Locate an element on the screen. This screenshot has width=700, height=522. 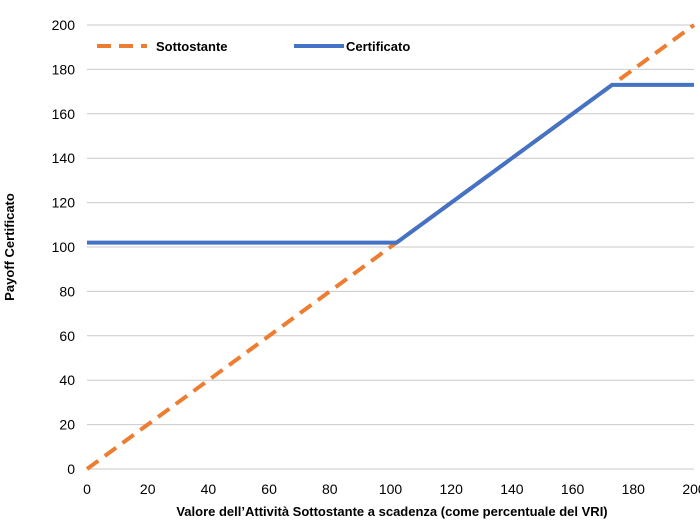
y-tick-label: 60 is located at coordinates (67, 336).